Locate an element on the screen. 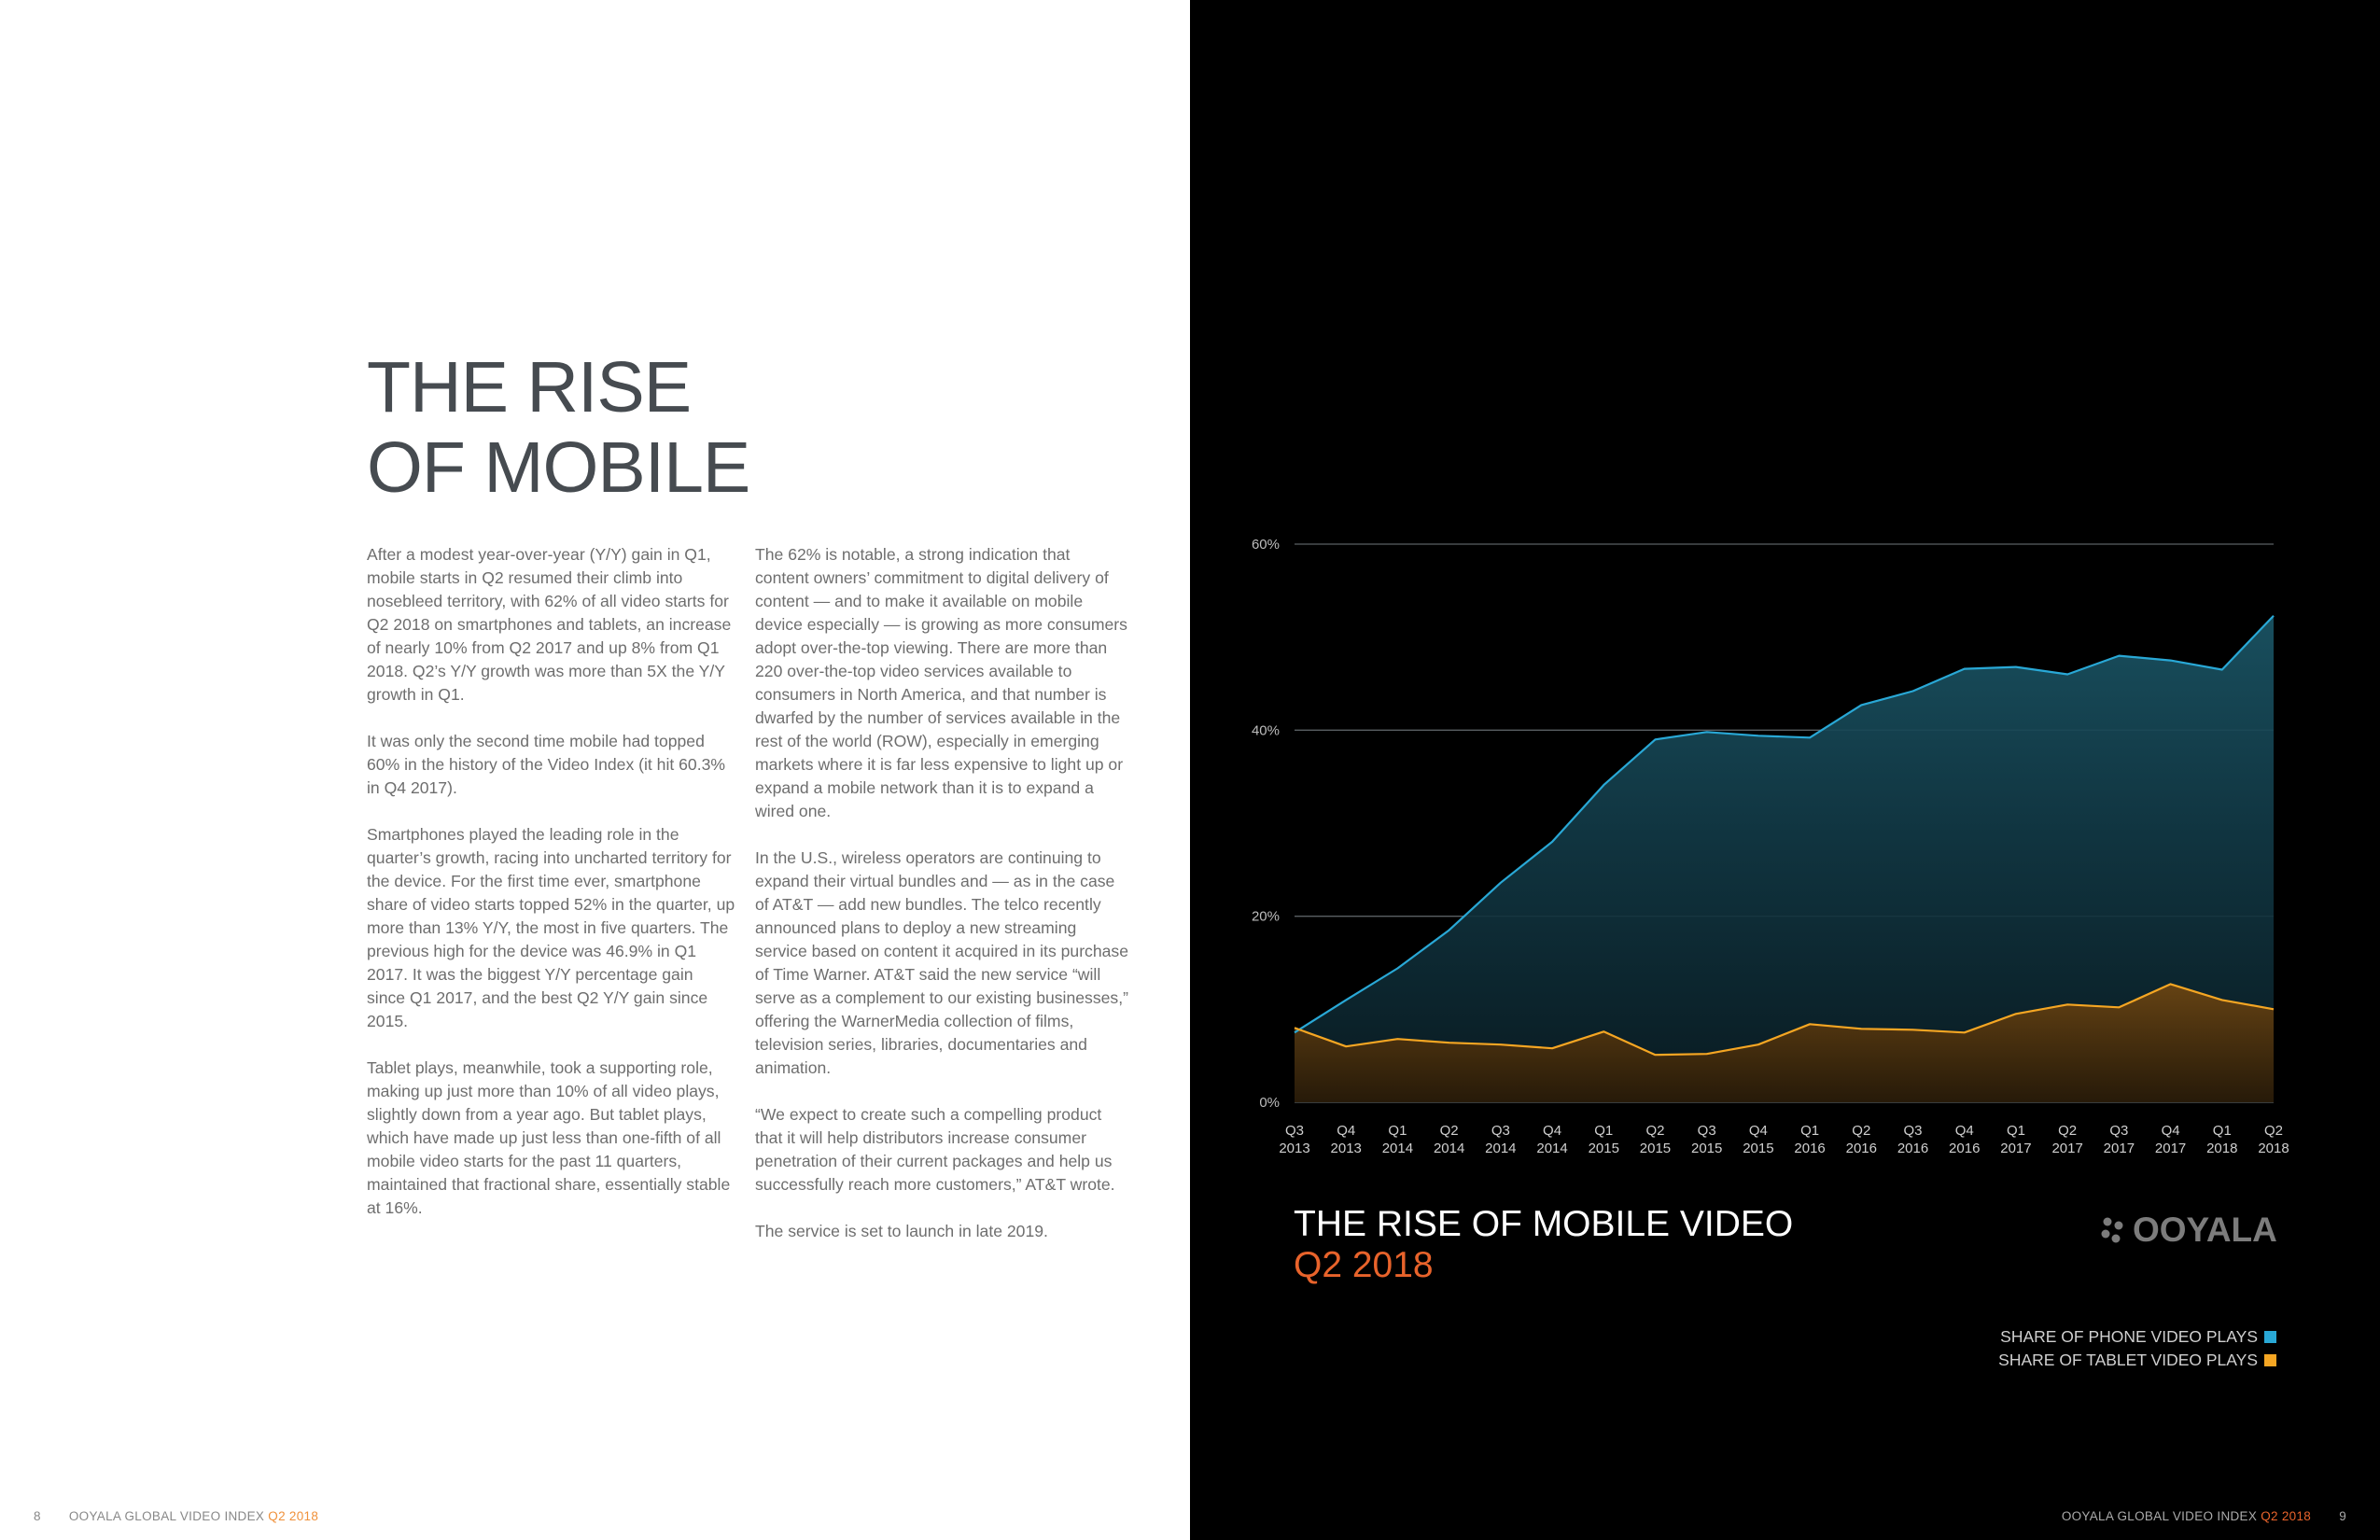 The width and height of the screenshot is (2380, 1540). y-tick-label: 60% is located at coordinates (1266, 545).